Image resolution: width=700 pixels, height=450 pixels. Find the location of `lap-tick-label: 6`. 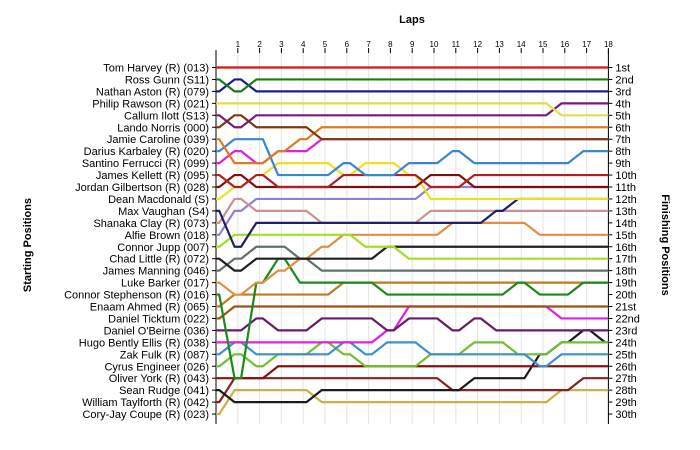

lap-tick-label: 6 is located at coordinates (347, 44).